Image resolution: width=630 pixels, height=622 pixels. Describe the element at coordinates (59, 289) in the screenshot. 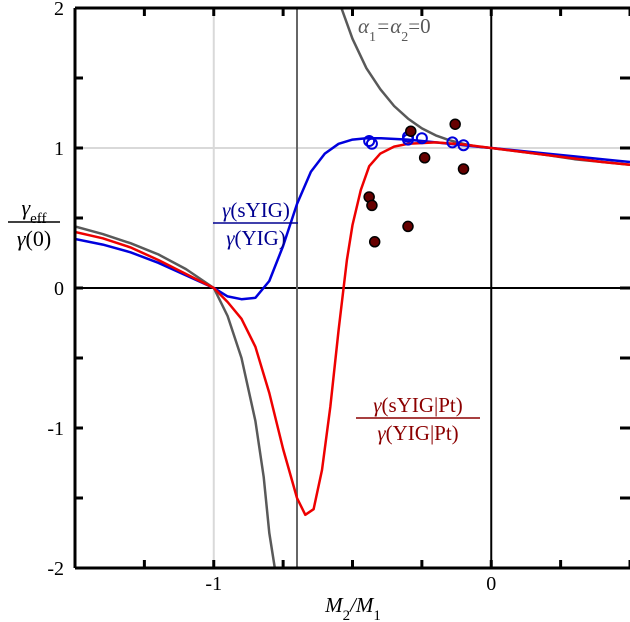

I see `y-tick-label: 0` at that location.